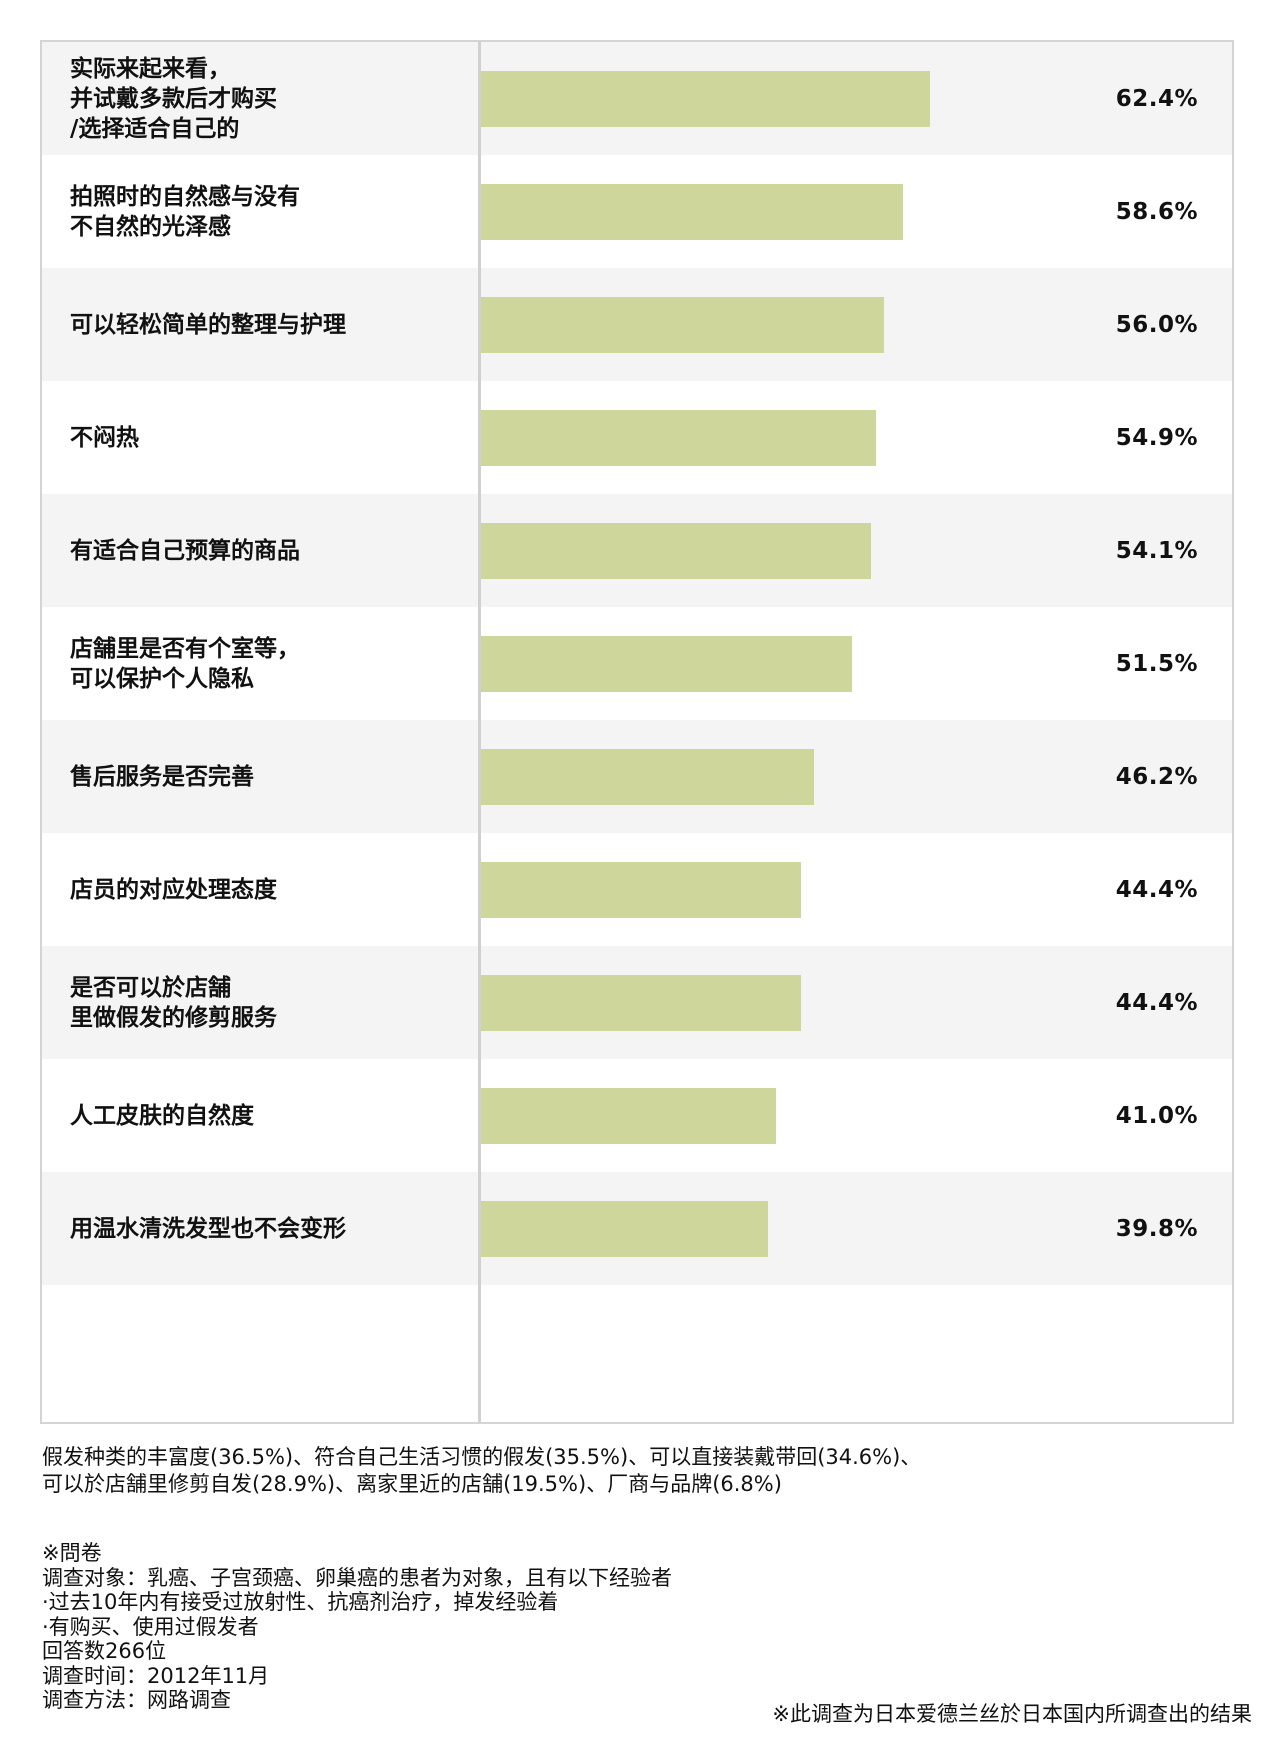 This screenshot has height=1750, width=1274. I want to click on category-label: 售后服务是否完善, so click(162, 776).